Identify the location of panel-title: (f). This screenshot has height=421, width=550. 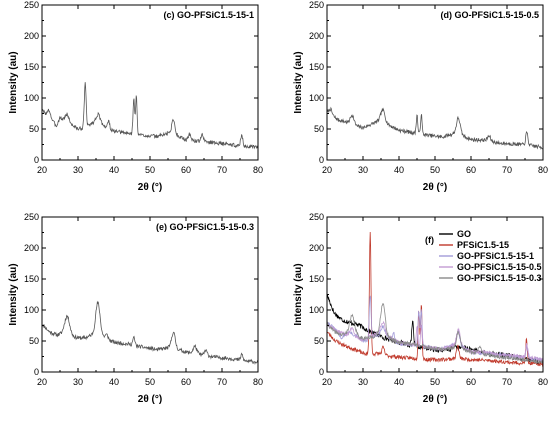
(429, 240).